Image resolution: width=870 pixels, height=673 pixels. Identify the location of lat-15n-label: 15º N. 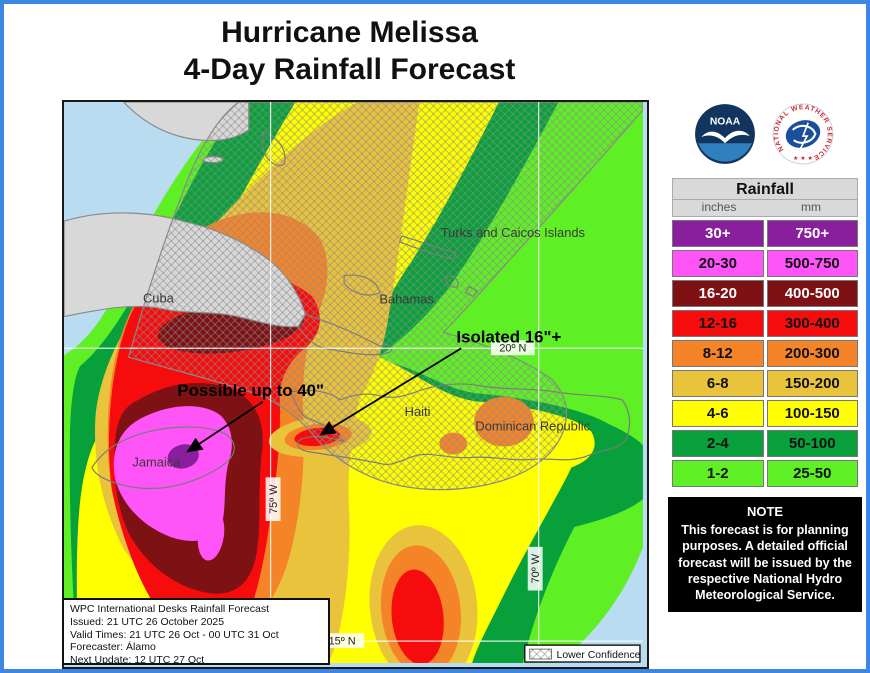
(342, 641).